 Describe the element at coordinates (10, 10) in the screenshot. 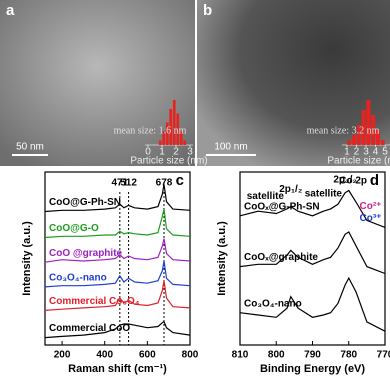

I see `panel-letter: a` at that location.